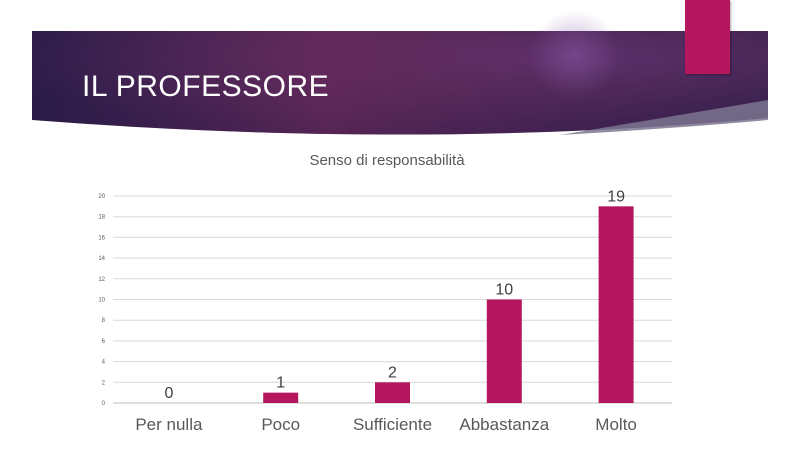 This screenshot has height=450, width=800. I want to click on y-tick-label: 8, so click(104, 321).